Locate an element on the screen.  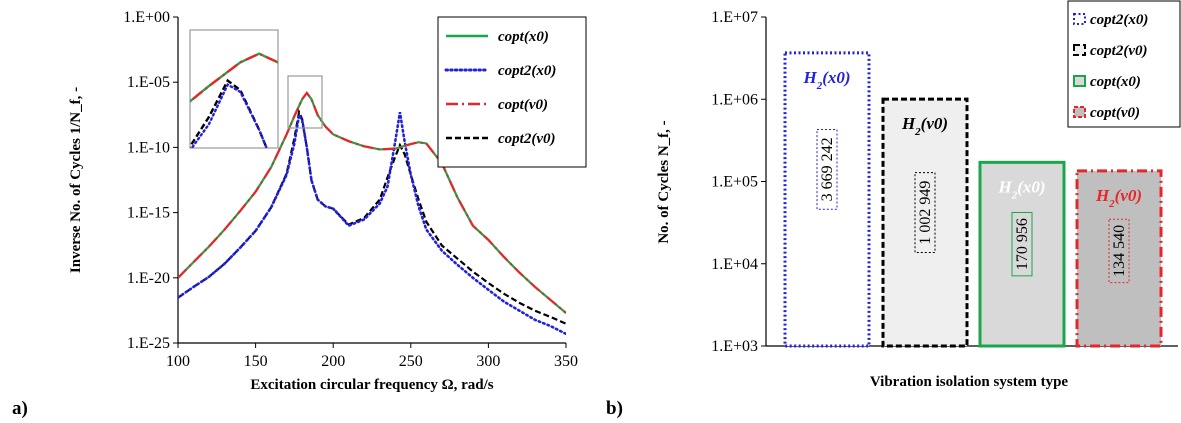
a-y-tick-label: 1.E-05 is located at coordinates (148, 82).